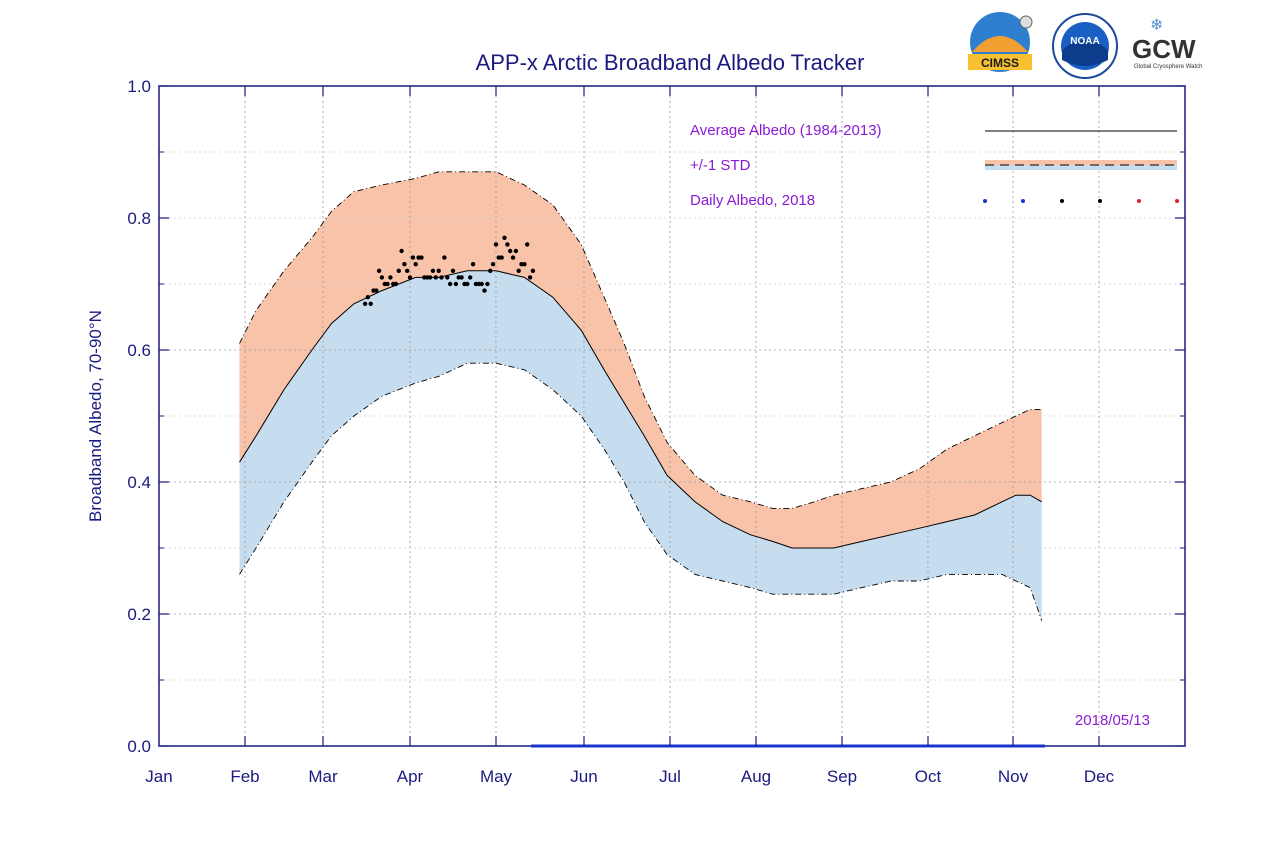 The image size is (1280, 854). I want to click on x-tick-label: Aug, so click(756, 776).